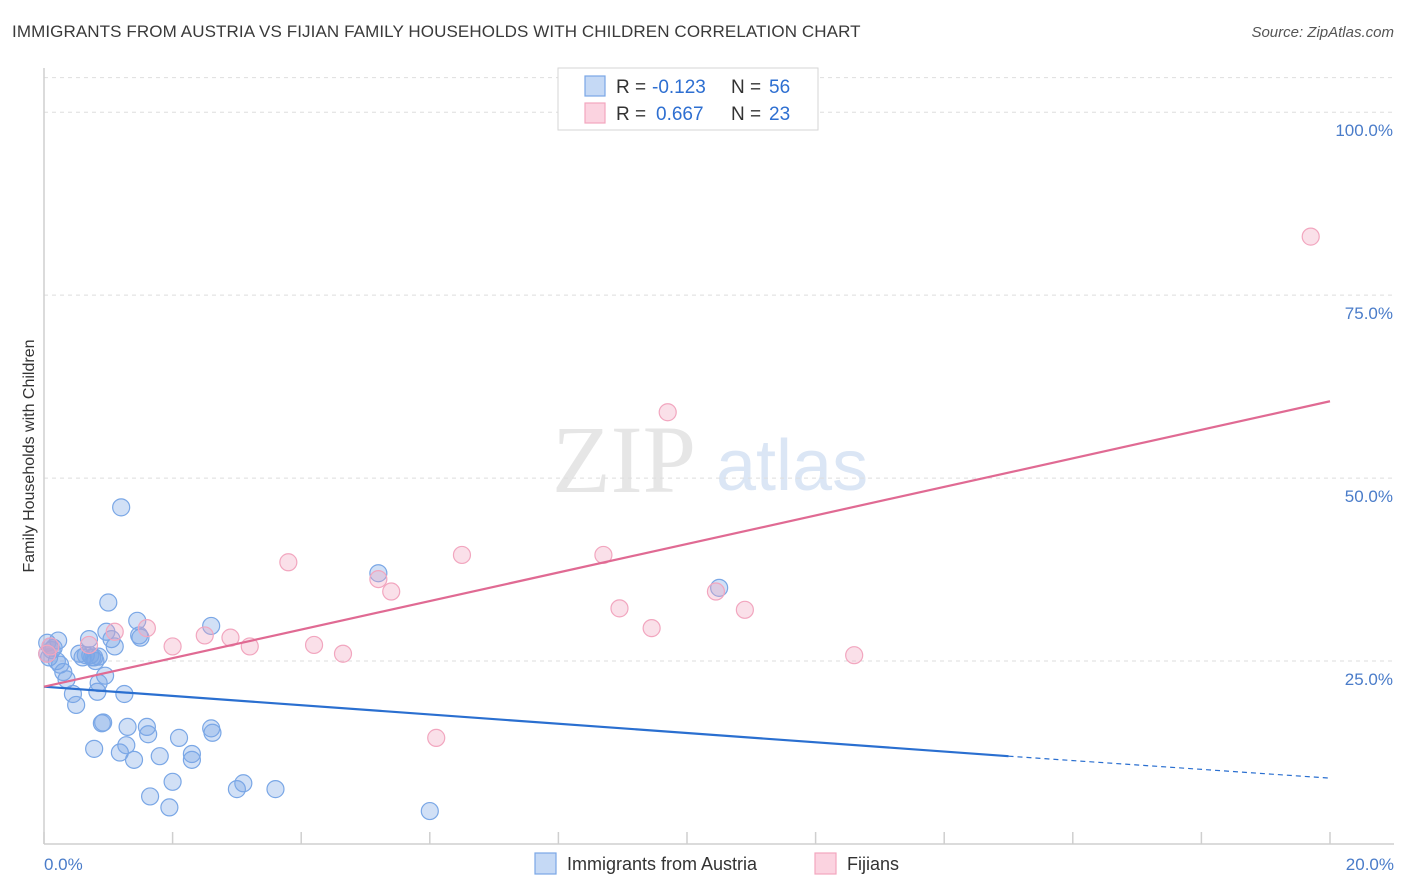  Describe the element at coordinates (1369, 496) in the screenshot. I see `y-tick-label-50: 50.0%` at that location.